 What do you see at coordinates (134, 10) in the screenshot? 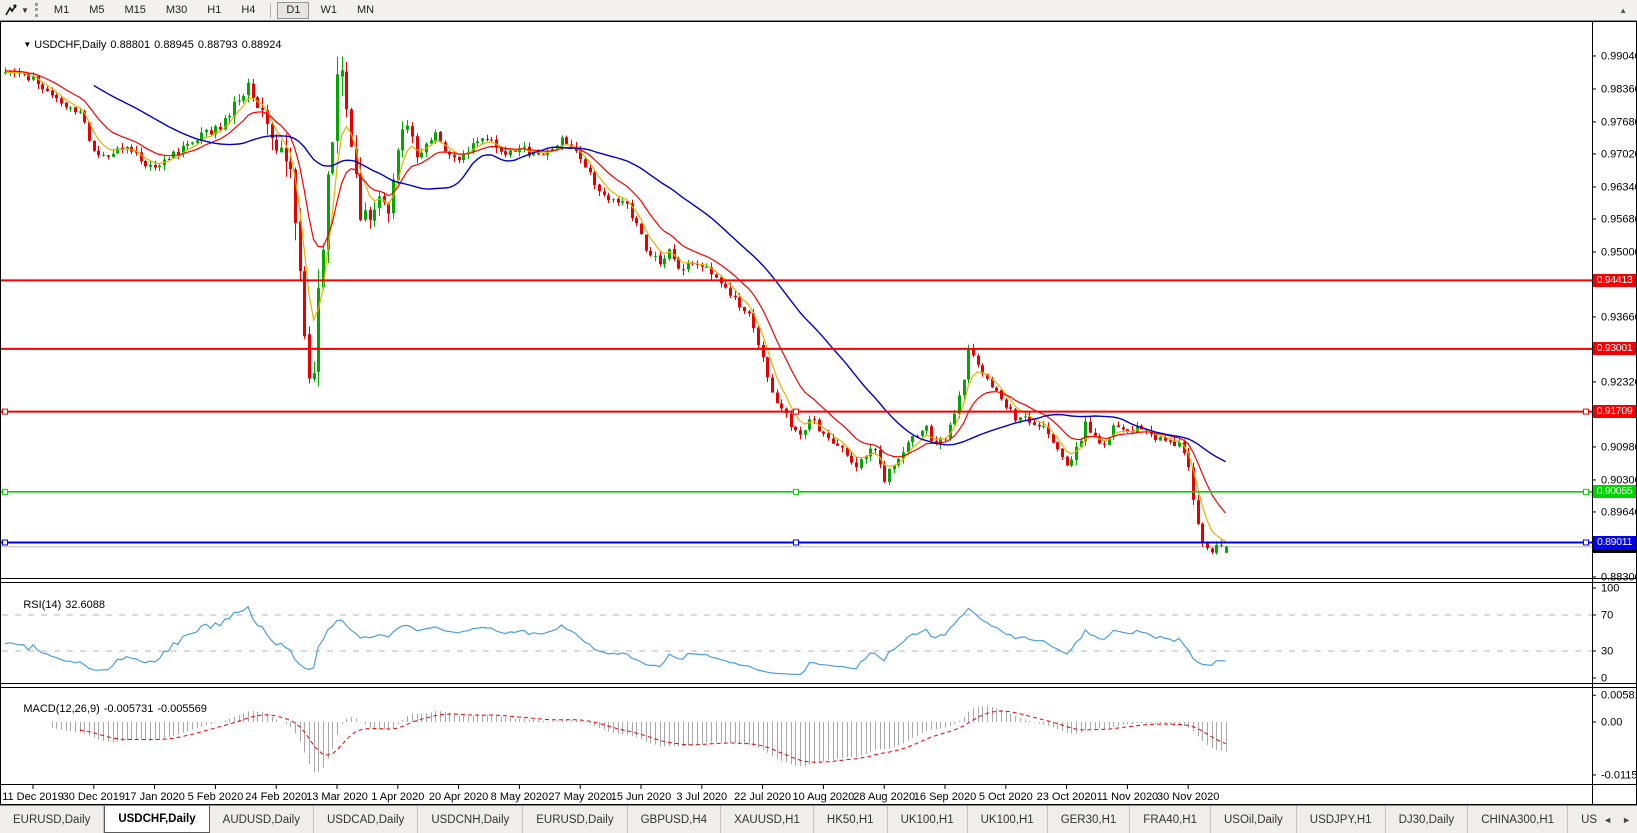
I see `timeframe-button-m15: M15` at bounding box center [134, 10].